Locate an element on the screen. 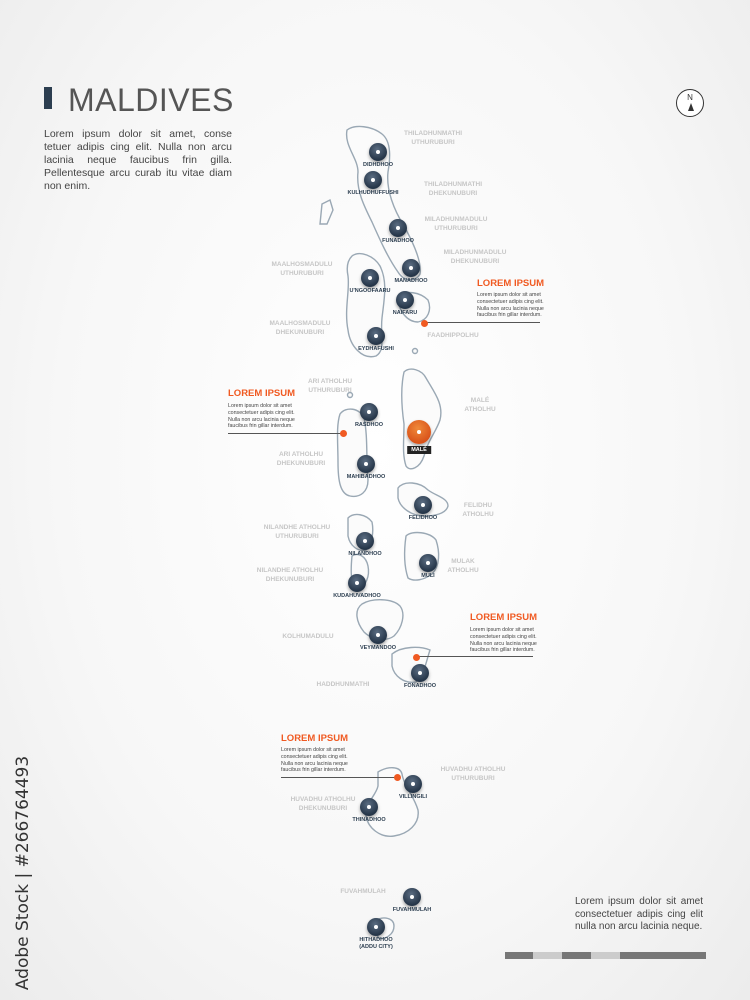  island-thiladhunmathi is located at coordinates (383, 203).